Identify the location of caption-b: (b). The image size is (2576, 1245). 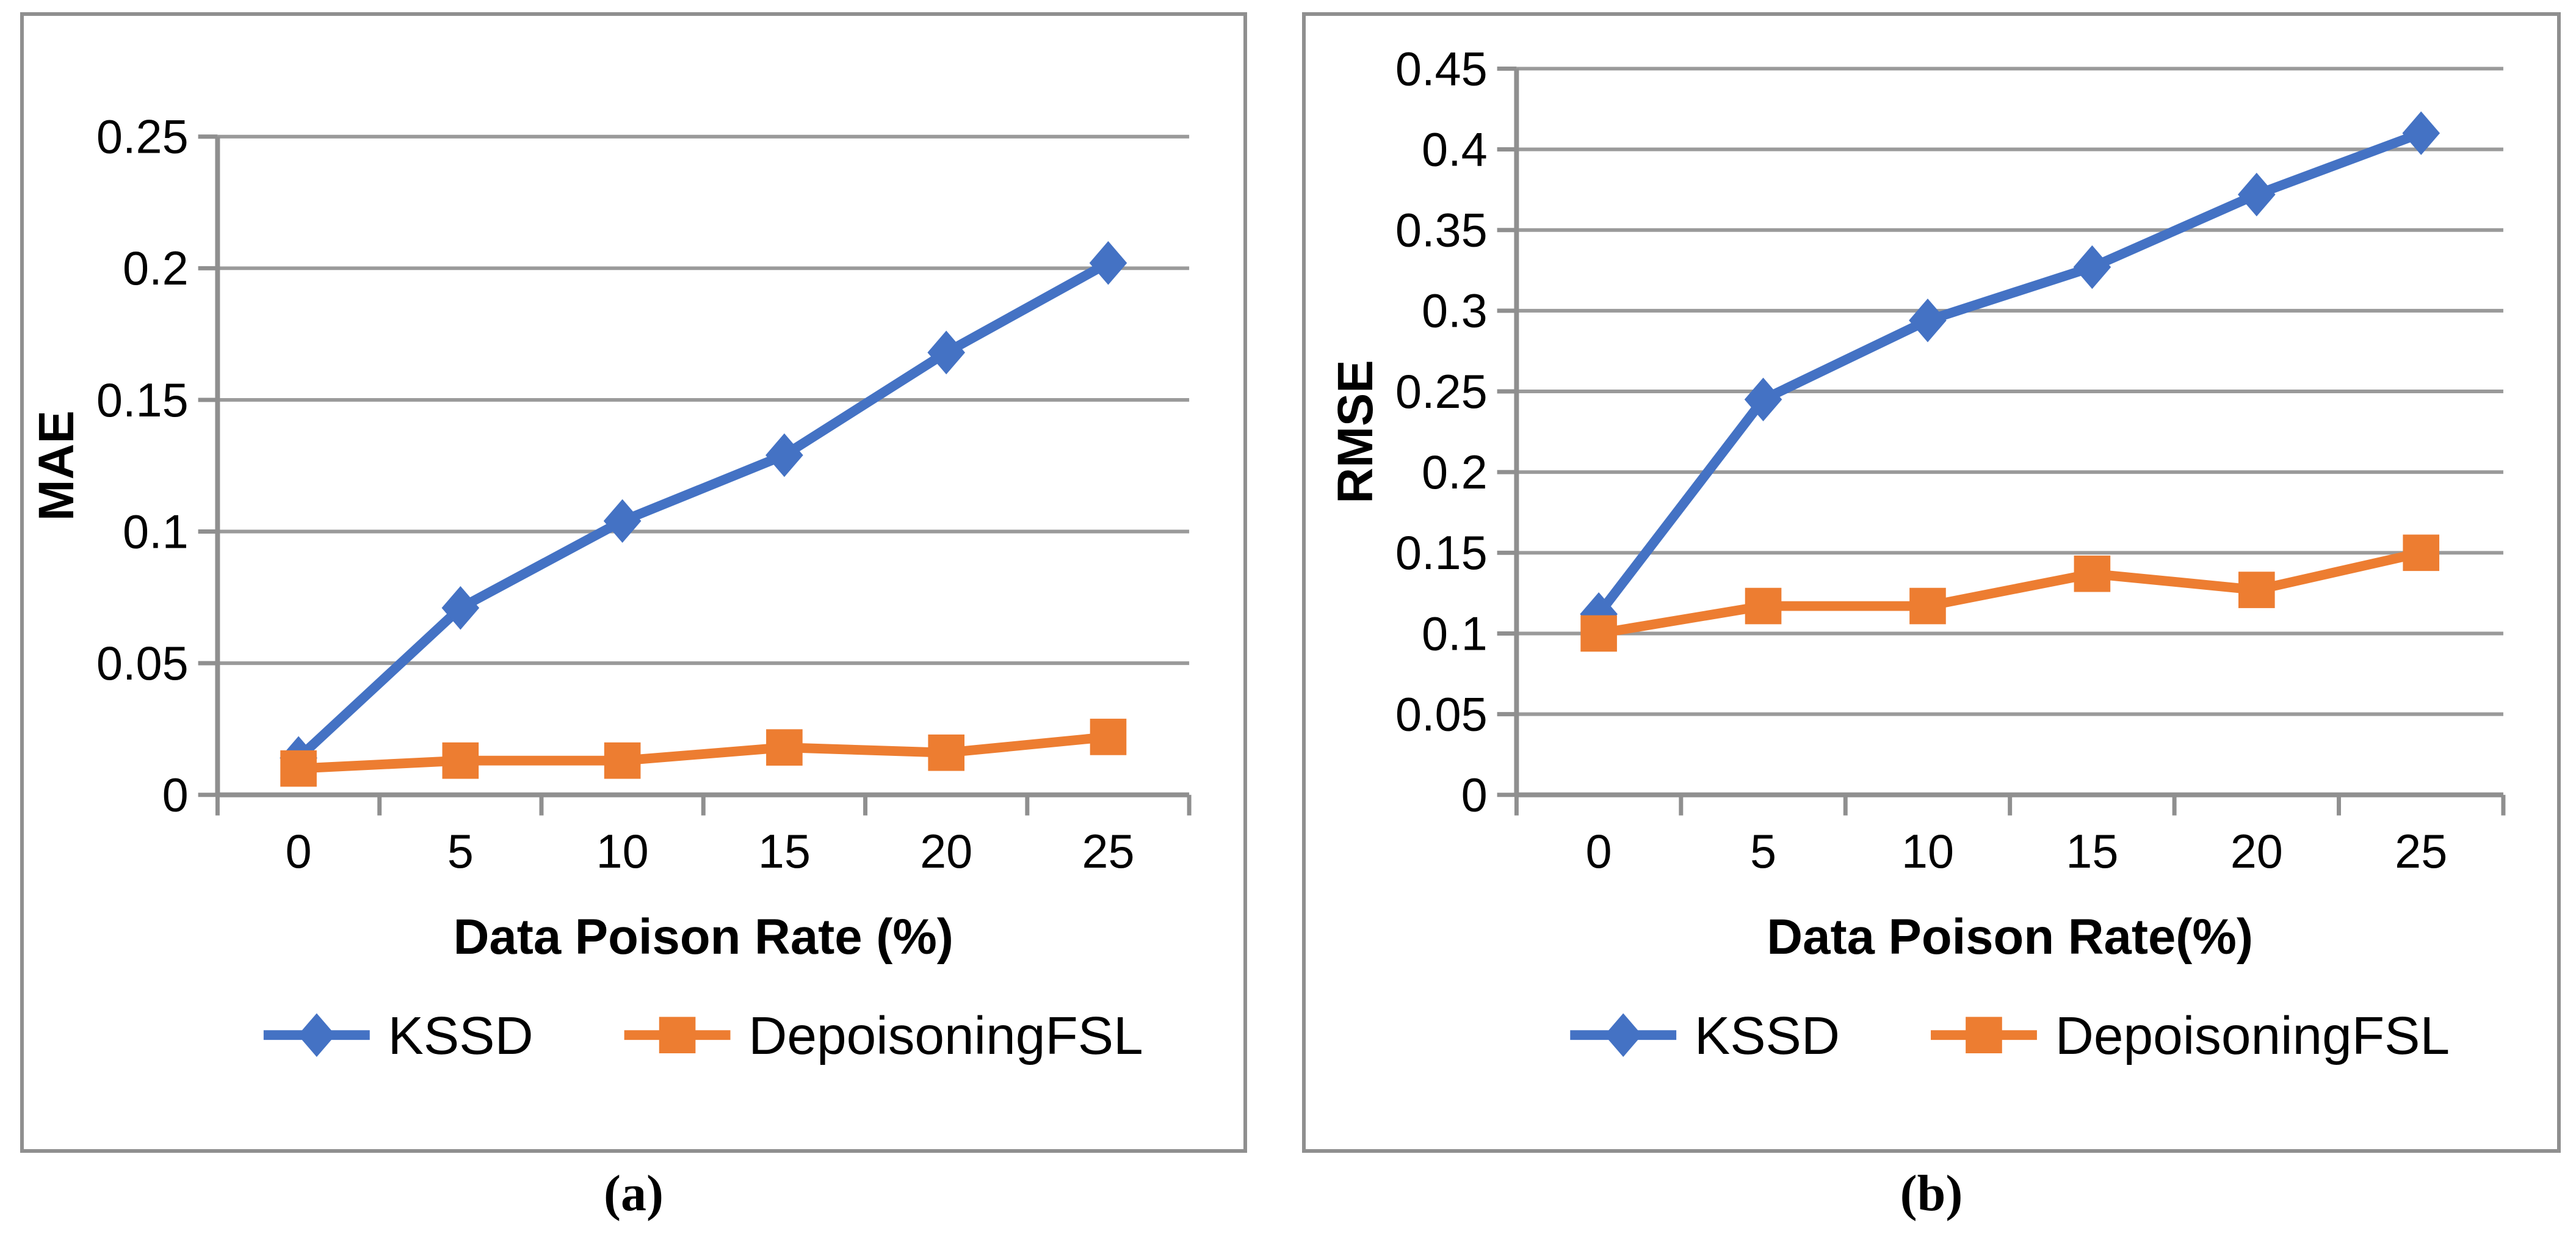
(1931, 1193).